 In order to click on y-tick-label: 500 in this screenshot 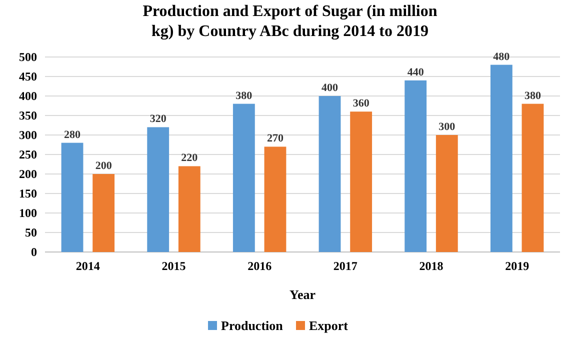, I will do `click(28, 57)`.